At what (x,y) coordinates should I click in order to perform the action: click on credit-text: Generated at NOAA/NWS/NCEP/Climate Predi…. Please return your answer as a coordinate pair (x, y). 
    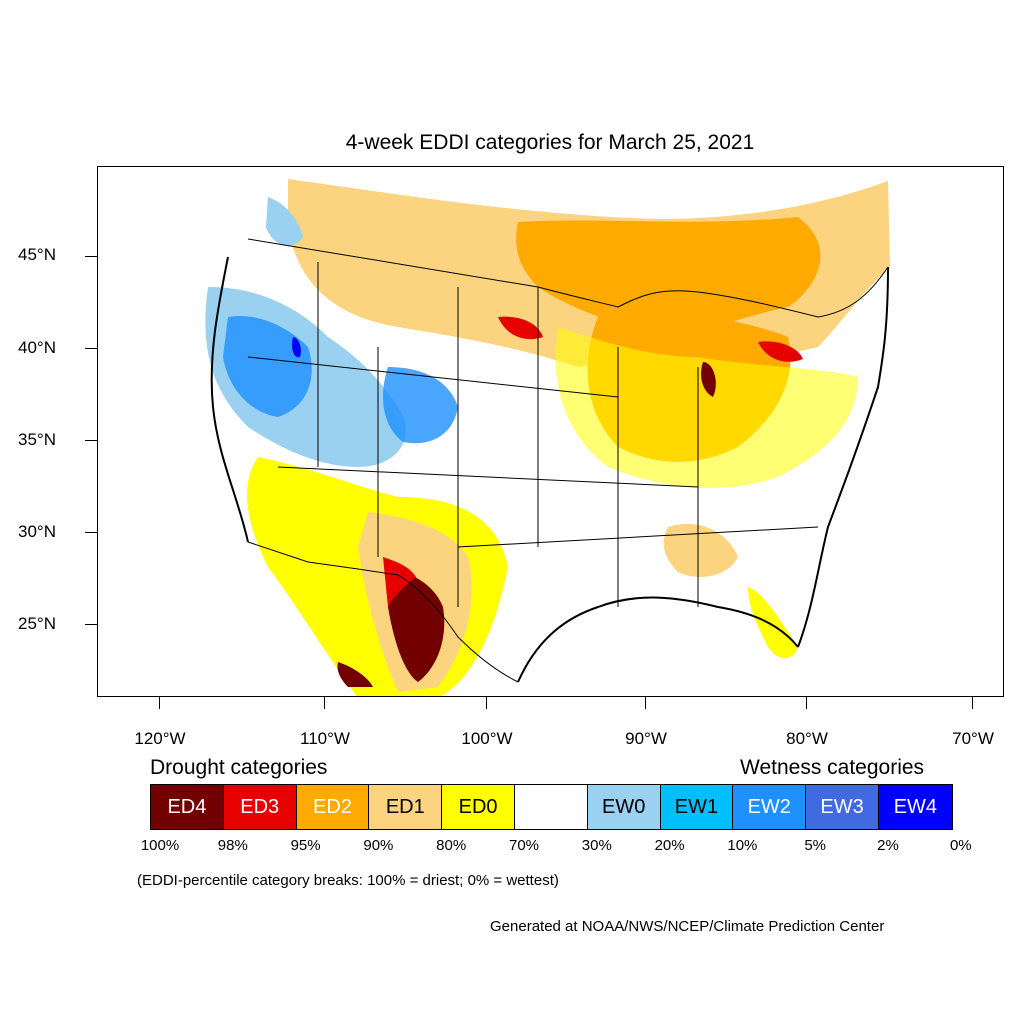
    Looking at the image, I should click on (687, 926).